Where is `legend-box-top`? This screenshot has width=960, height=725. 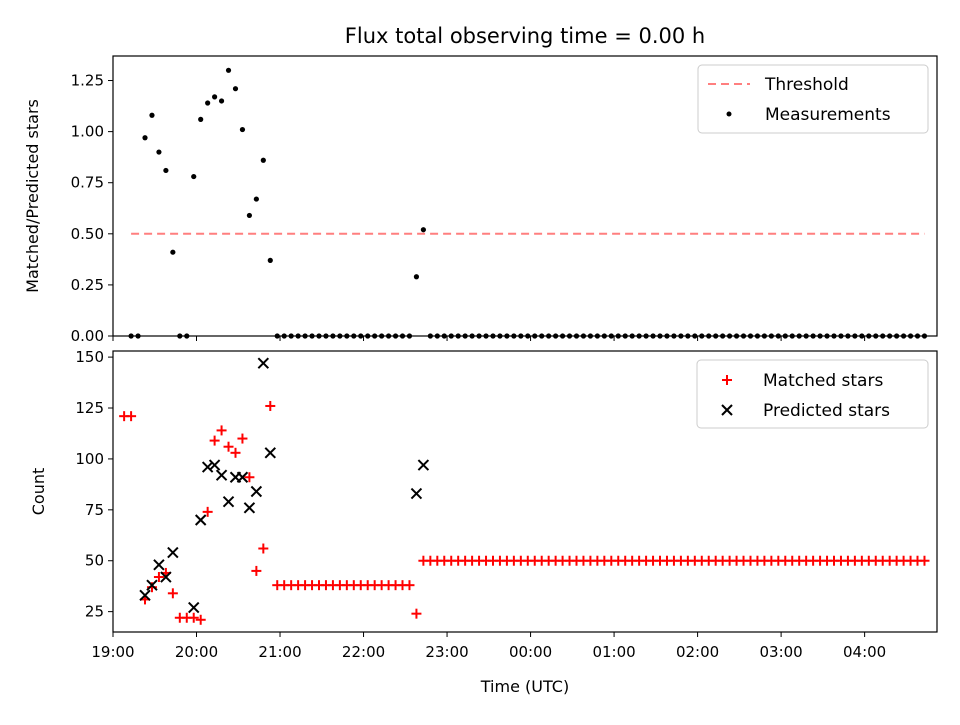 legend-box-top is located at coordinates (813, 99).